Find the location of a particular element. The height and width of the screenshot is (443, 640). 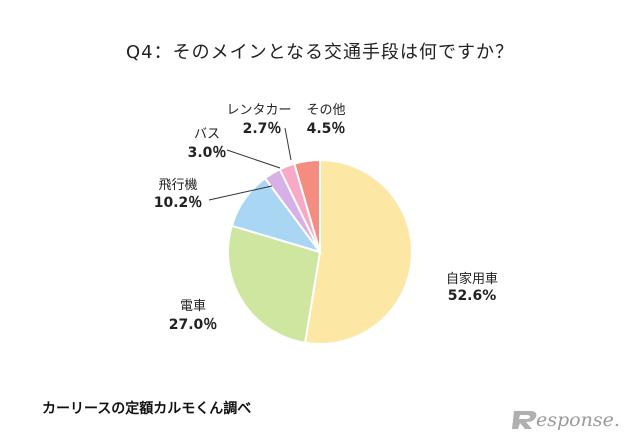

slice-label: 電車 is located at coordinates (193, 306).